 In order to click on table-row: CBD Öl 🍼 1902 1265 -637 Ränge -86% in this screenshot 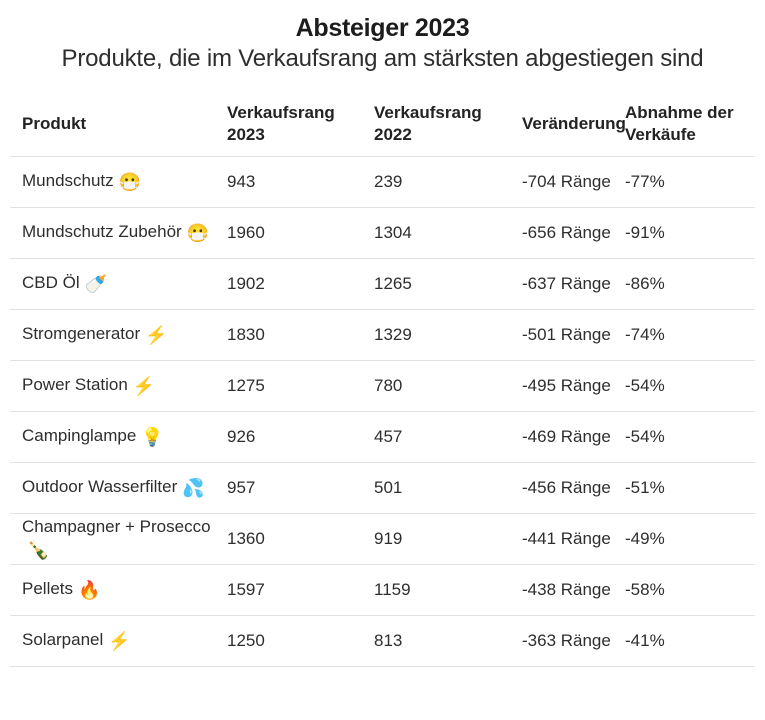, I will do `click(382, 284)`.